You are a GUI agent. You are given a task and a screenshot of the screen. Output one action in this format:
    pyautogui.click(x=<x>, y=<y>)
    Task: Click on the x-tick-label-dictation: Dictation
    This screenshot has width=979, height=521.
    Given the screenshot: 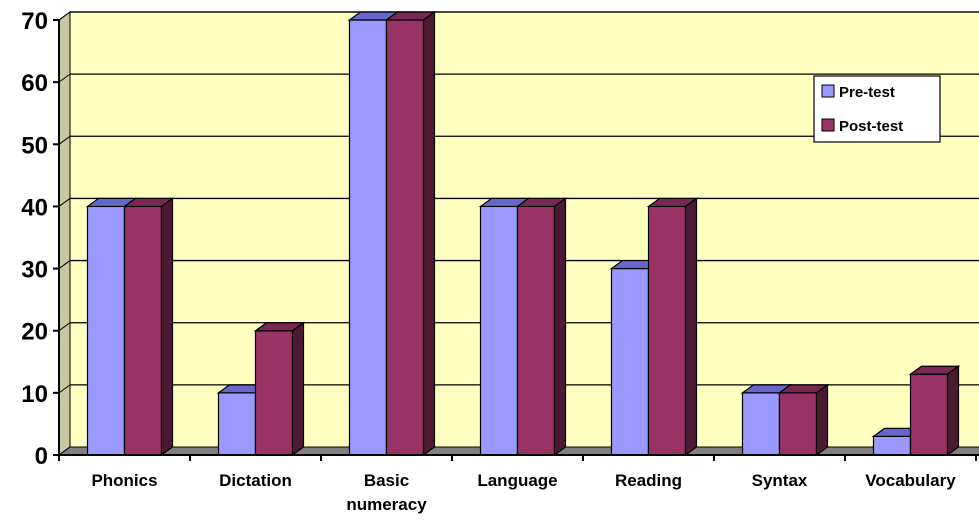 What is the action you would take?
    pyautogui.click(x=255, y=480)
    